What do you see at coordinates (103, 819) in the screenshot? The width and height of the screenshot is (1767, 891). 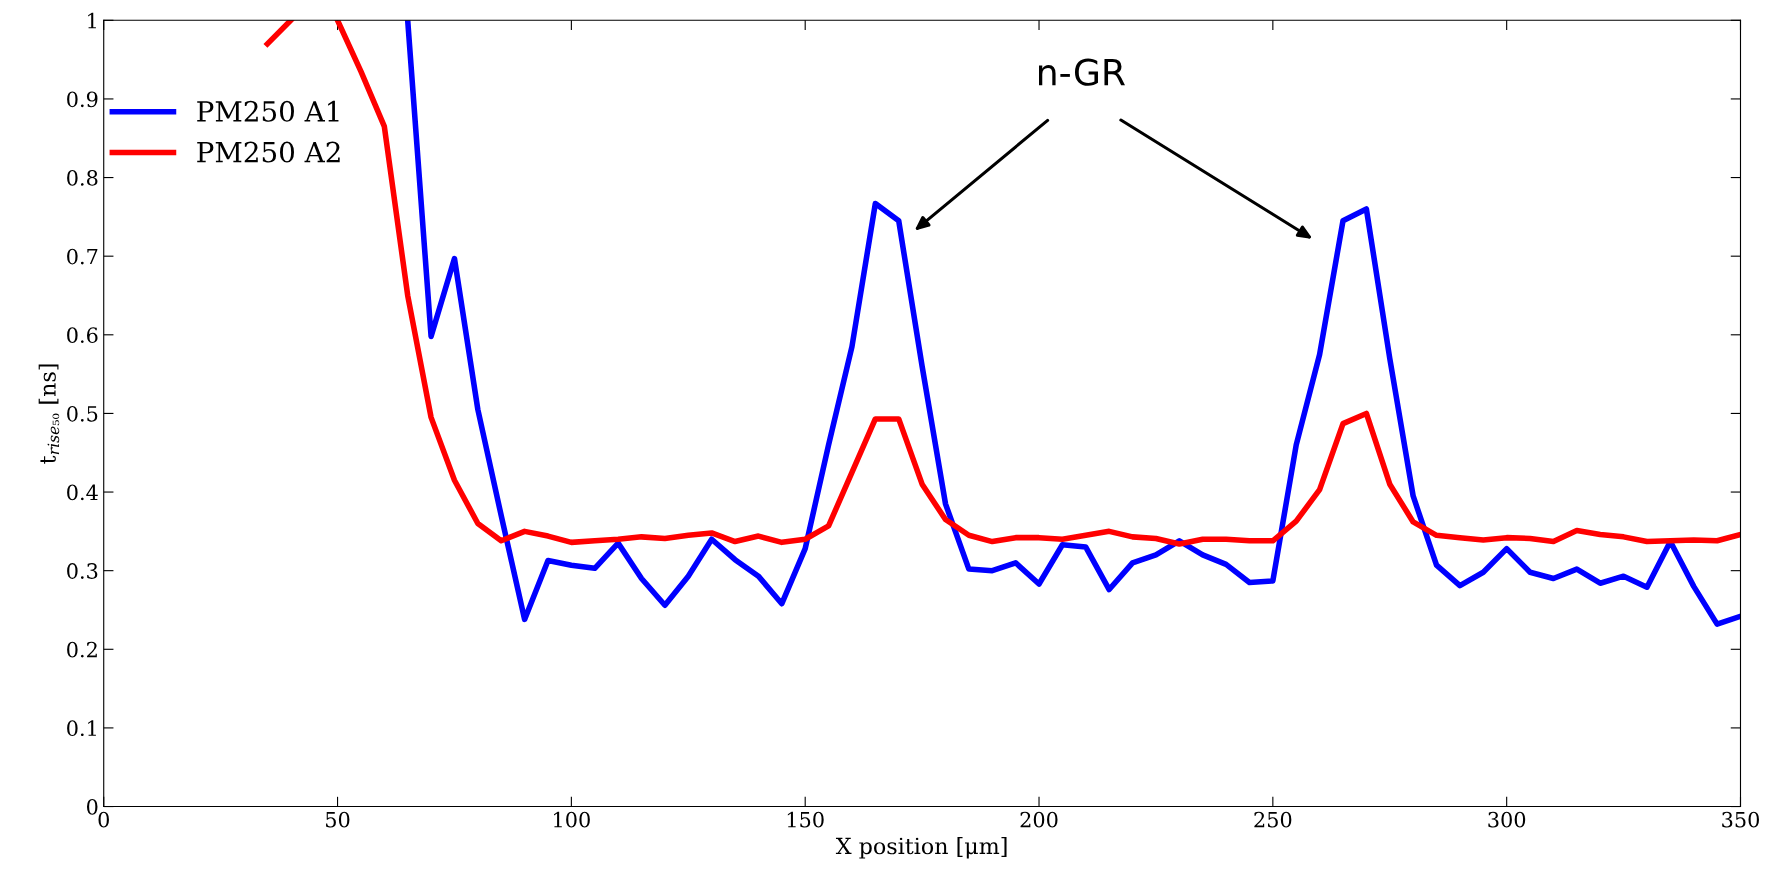 I see `x-tick-label: 0` at bounding box center [103, 819].